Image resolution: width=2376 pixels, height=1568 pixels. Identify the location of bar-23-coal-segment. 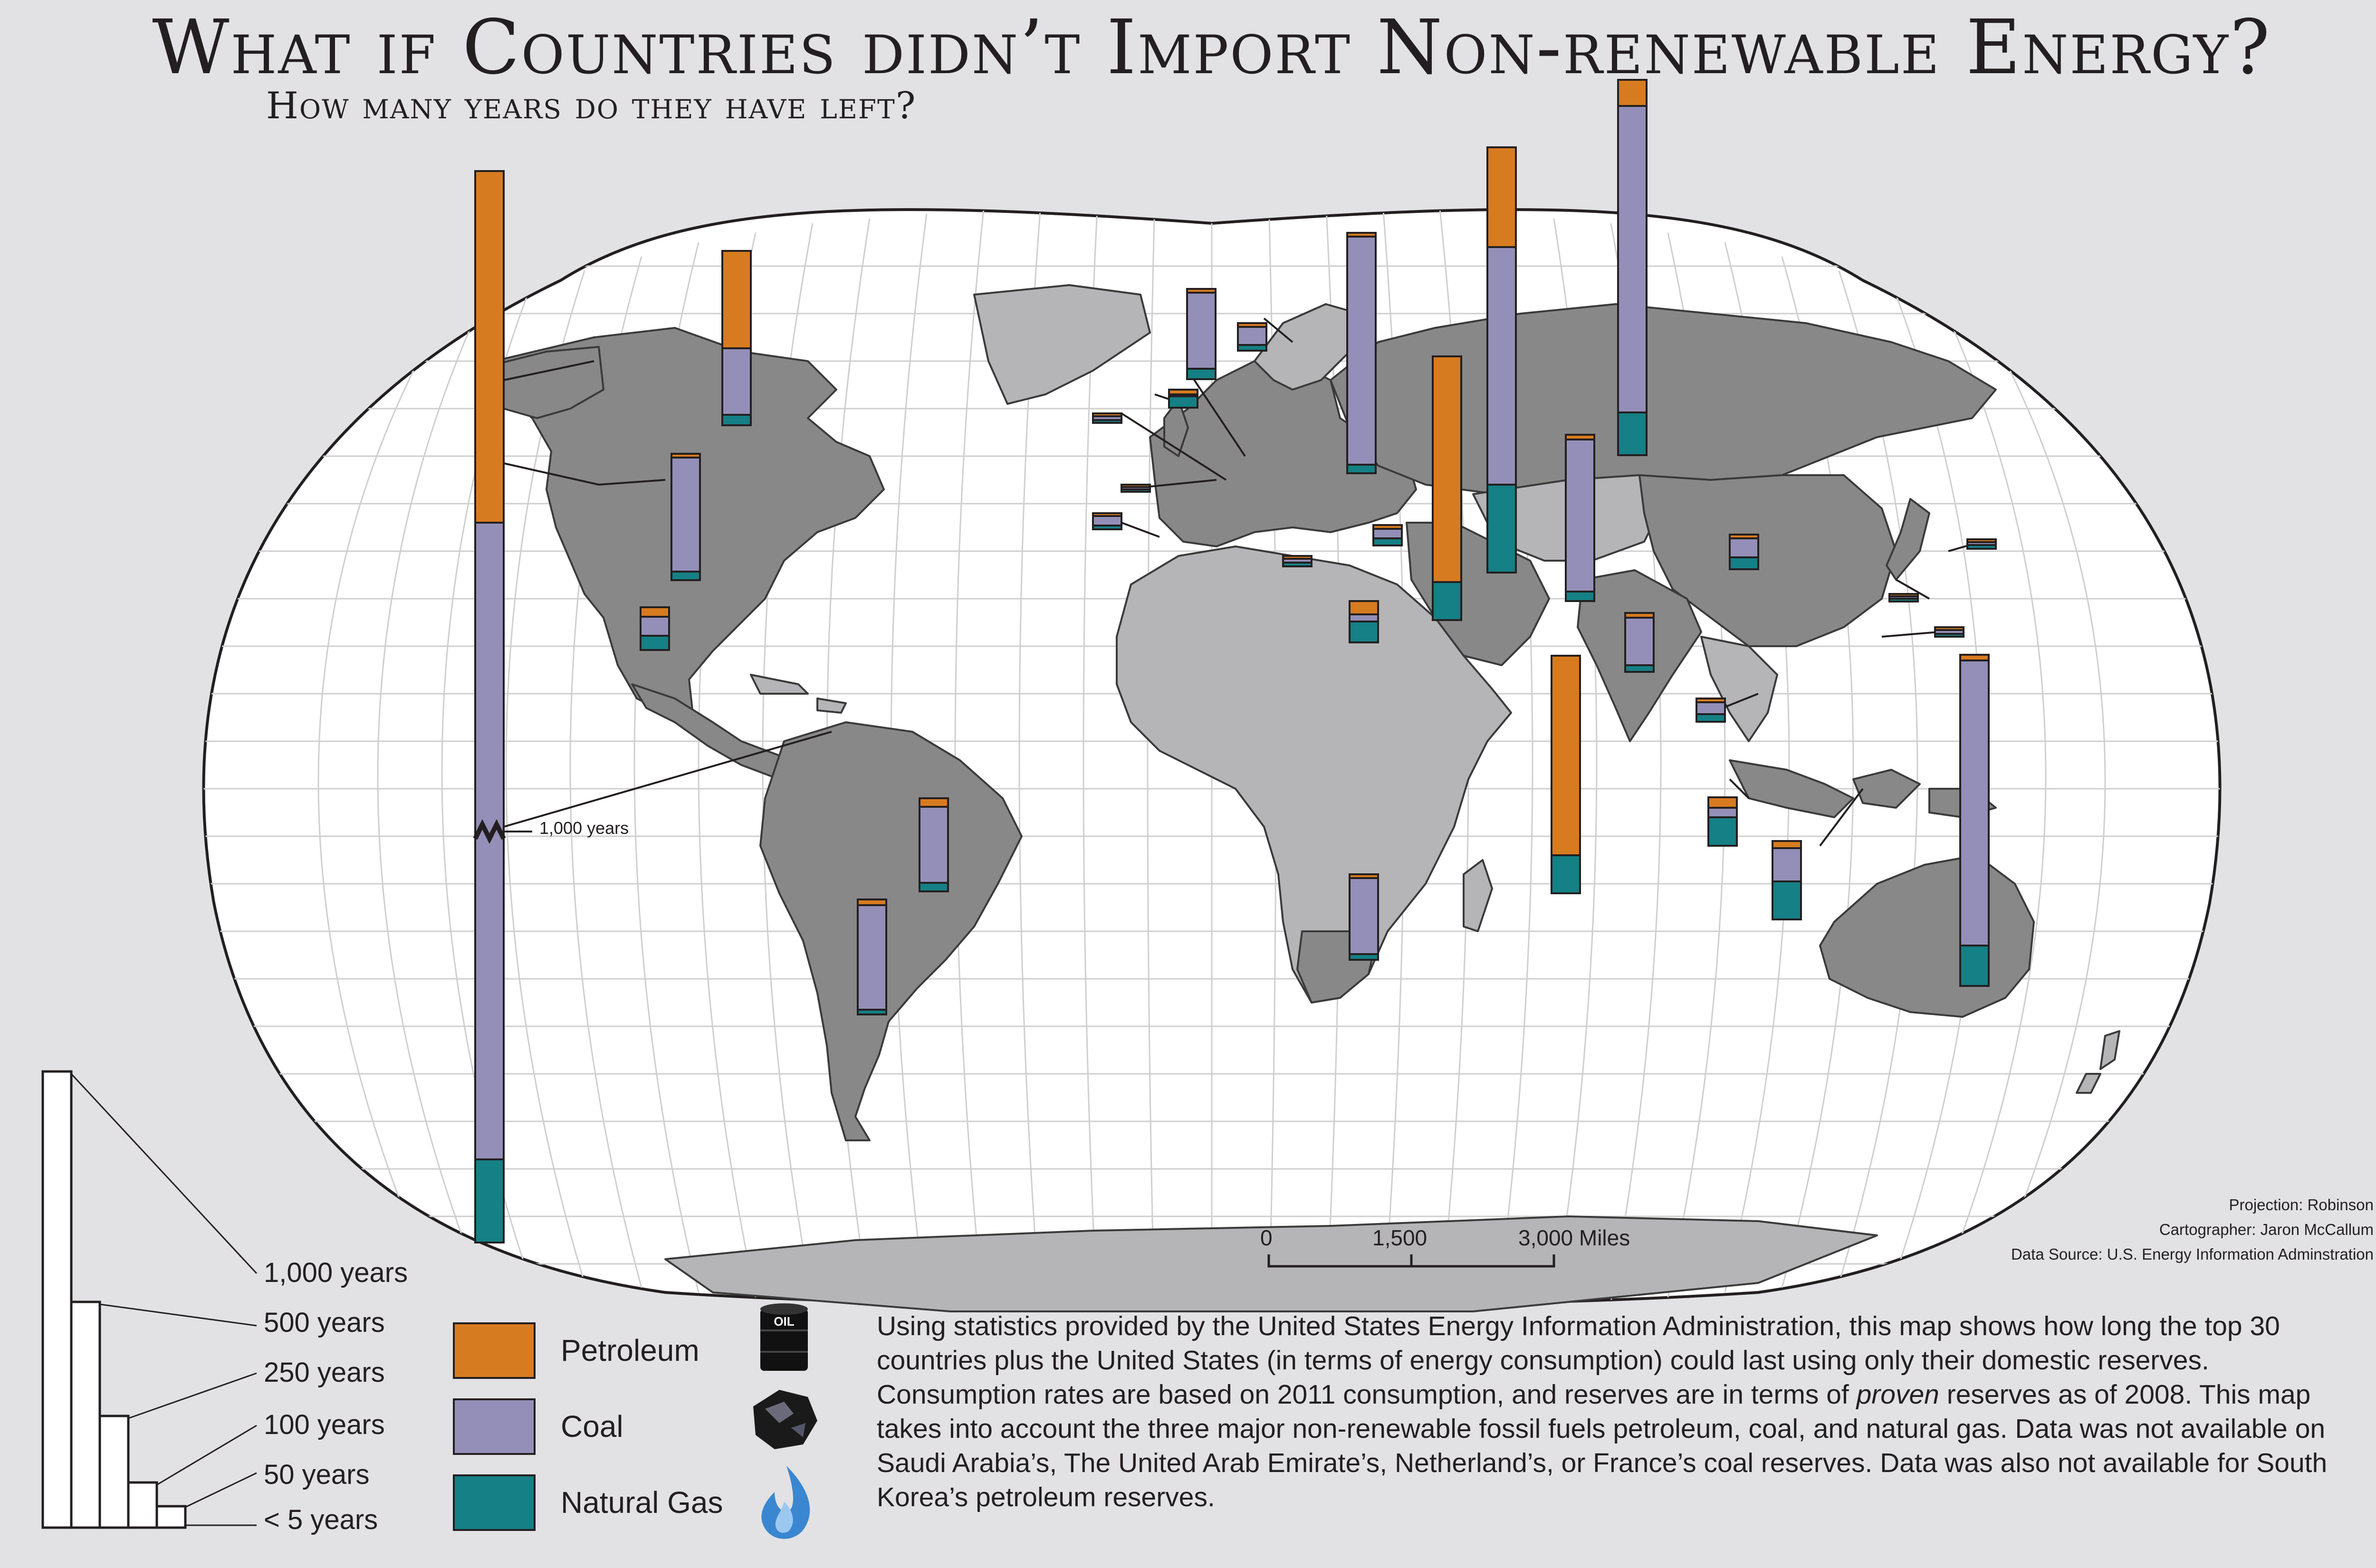
(1639, 642).